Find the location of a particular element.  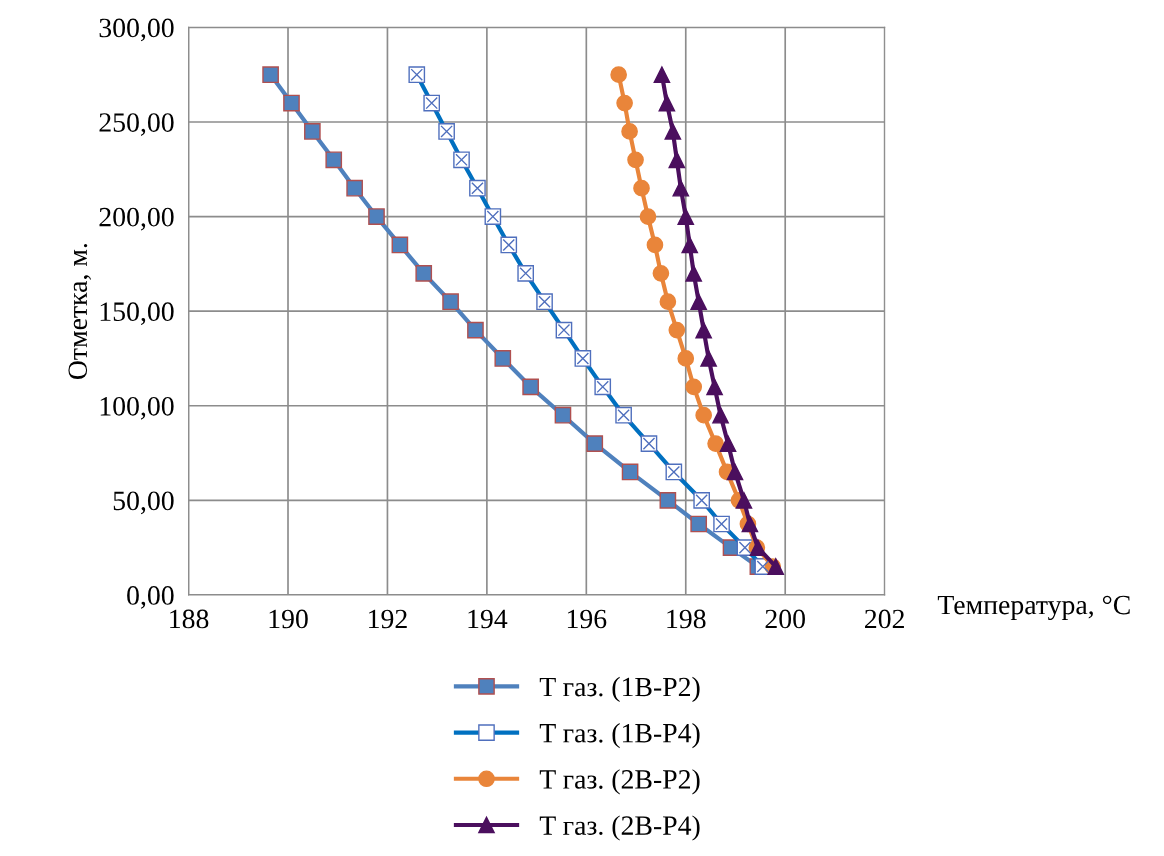

x-tick-label: 188 is located at coordinates (189, 619).